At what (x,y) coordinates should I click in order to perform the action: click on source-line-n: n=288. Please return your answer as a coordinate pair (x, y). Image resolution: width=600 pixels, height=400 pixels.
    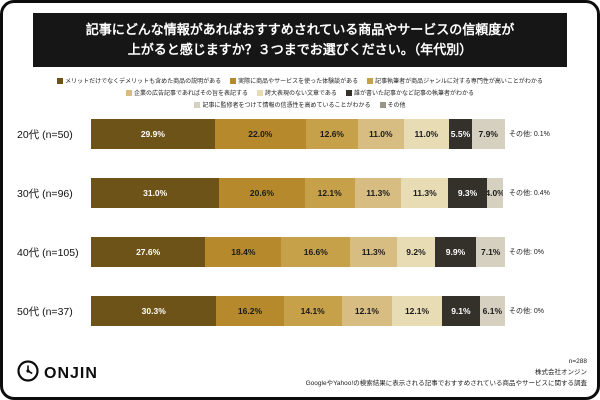
    Looking at the image, I should click on (577, 361).